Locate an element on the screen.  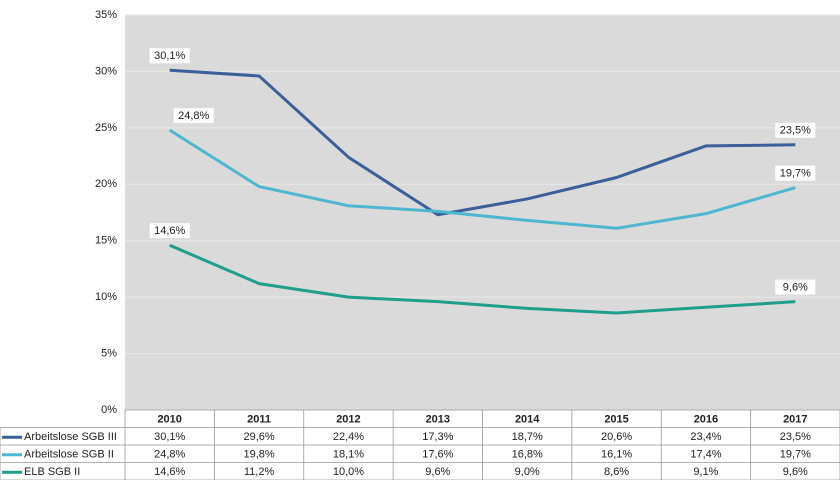
data-label: 30,1% is located at coordinates (169, 56).